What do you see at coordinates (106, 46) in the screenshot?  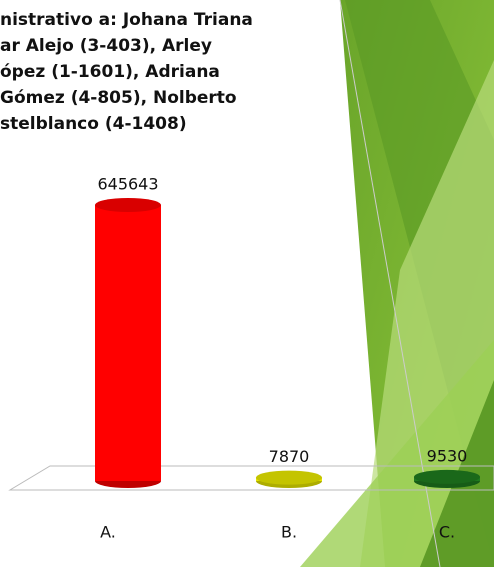 I see `title-line: ar Alejo (3-403), Arley` at bounding box center [106, 46].